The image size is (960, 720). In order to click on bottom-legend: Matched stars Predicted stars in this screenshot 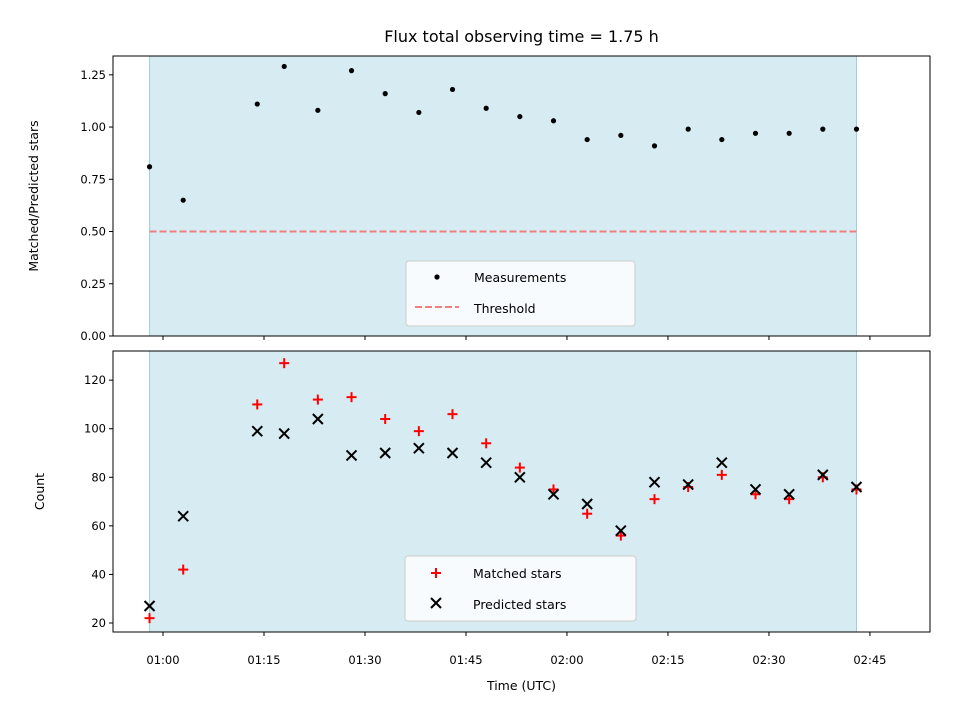, I will do `click(520, 588)`.